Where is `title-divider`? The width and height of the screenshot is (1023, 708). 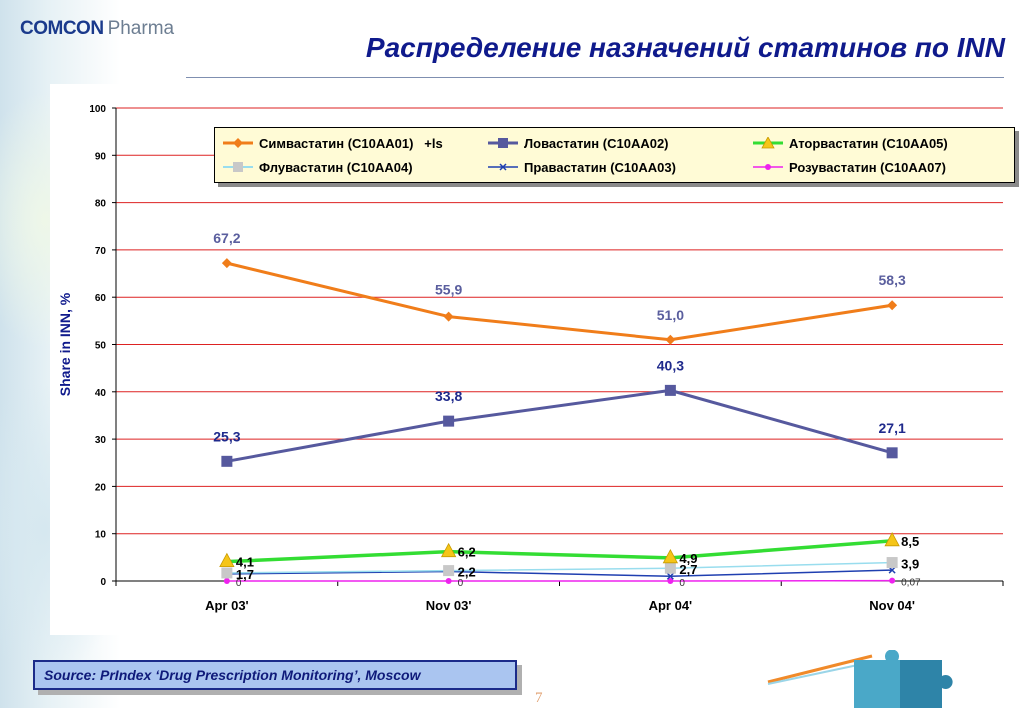 title-divider is located at coordinates (595, 77).